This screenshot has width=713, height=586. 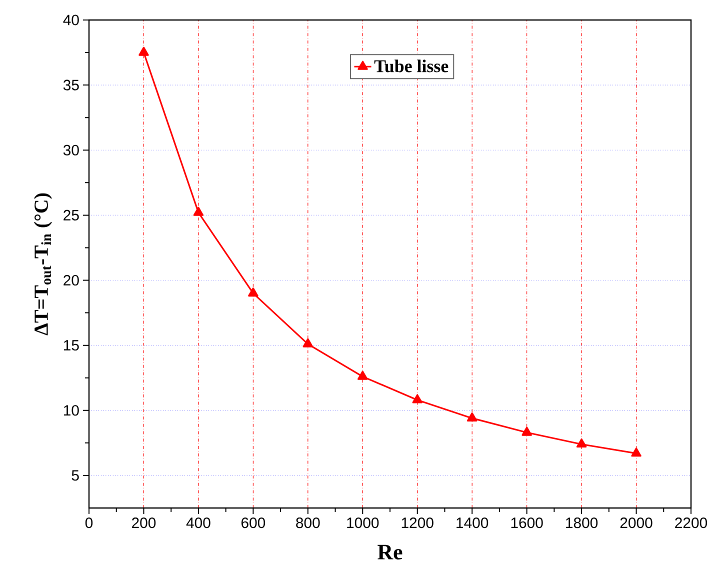 I want to click on y-tick-label: 15, so click(x=71, y=345).